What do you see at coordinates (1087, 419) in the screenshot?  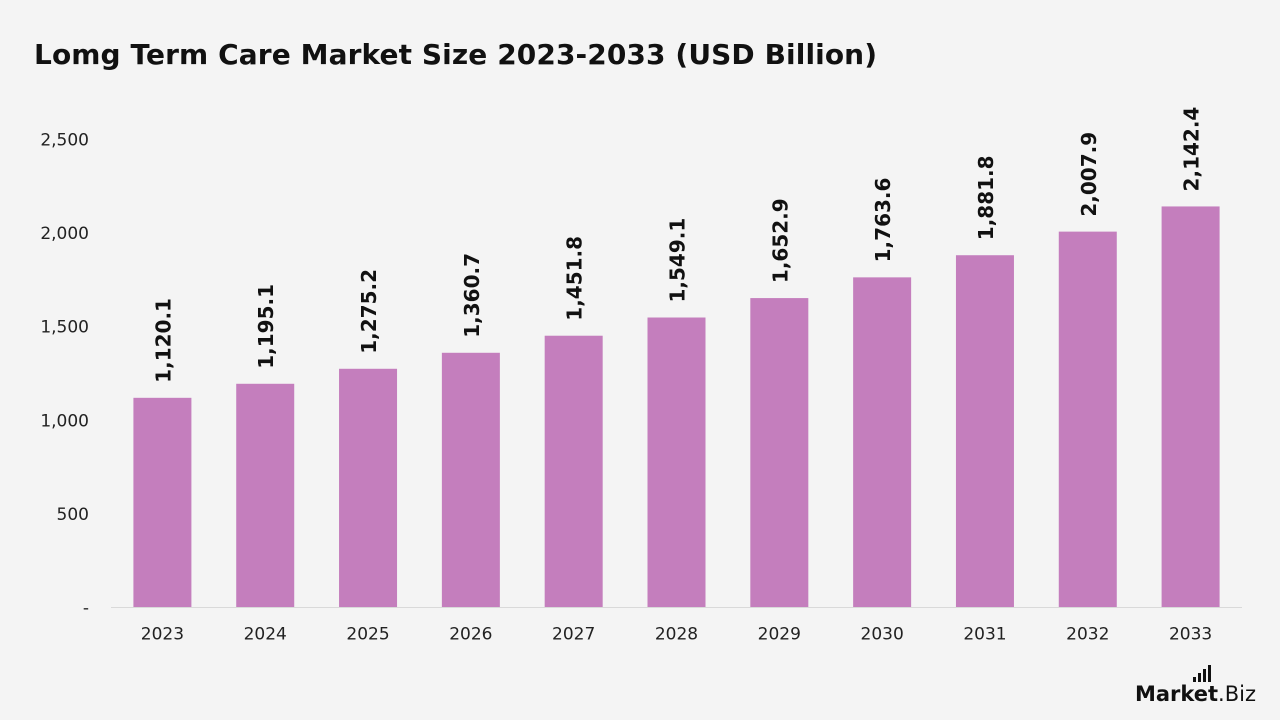 I see `bar-2032` at bounding box center [1087, 419].